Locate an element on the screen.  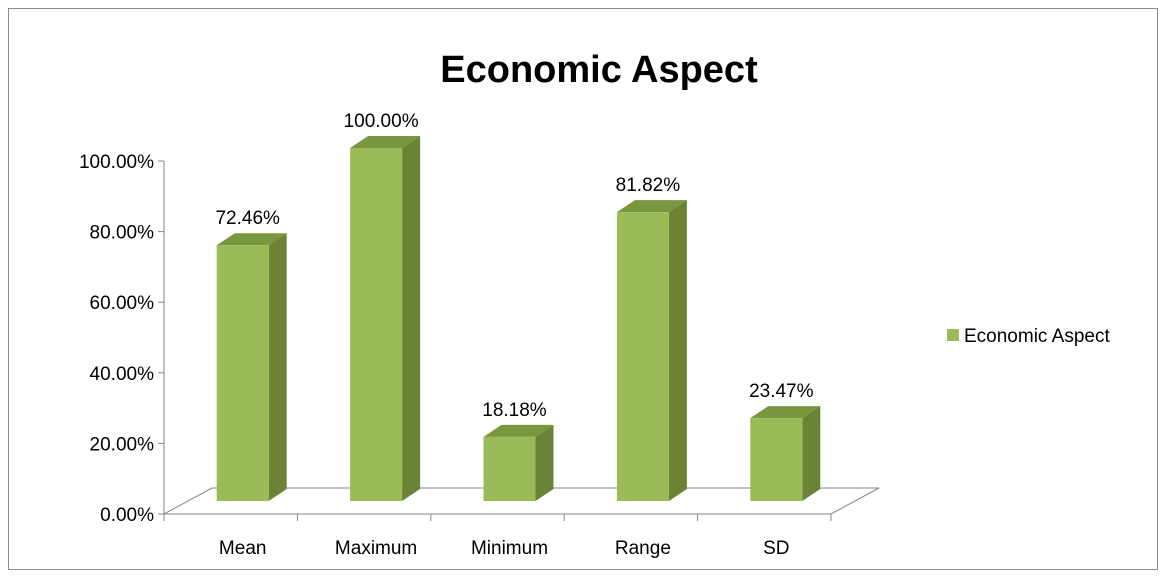
y-tick-label: 100.00% is located at coordinates (116, 162).